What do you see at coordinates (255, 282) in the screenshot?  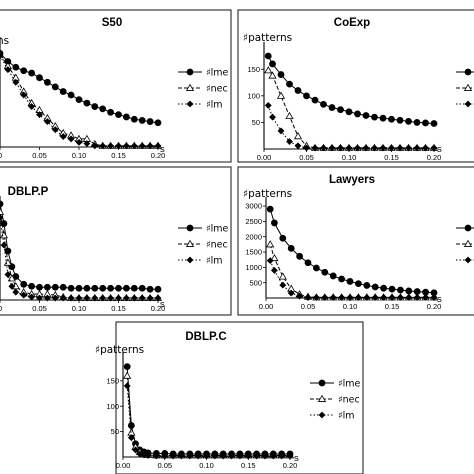 I see `y-tick-label: 500` at bounding box center [255, 282].